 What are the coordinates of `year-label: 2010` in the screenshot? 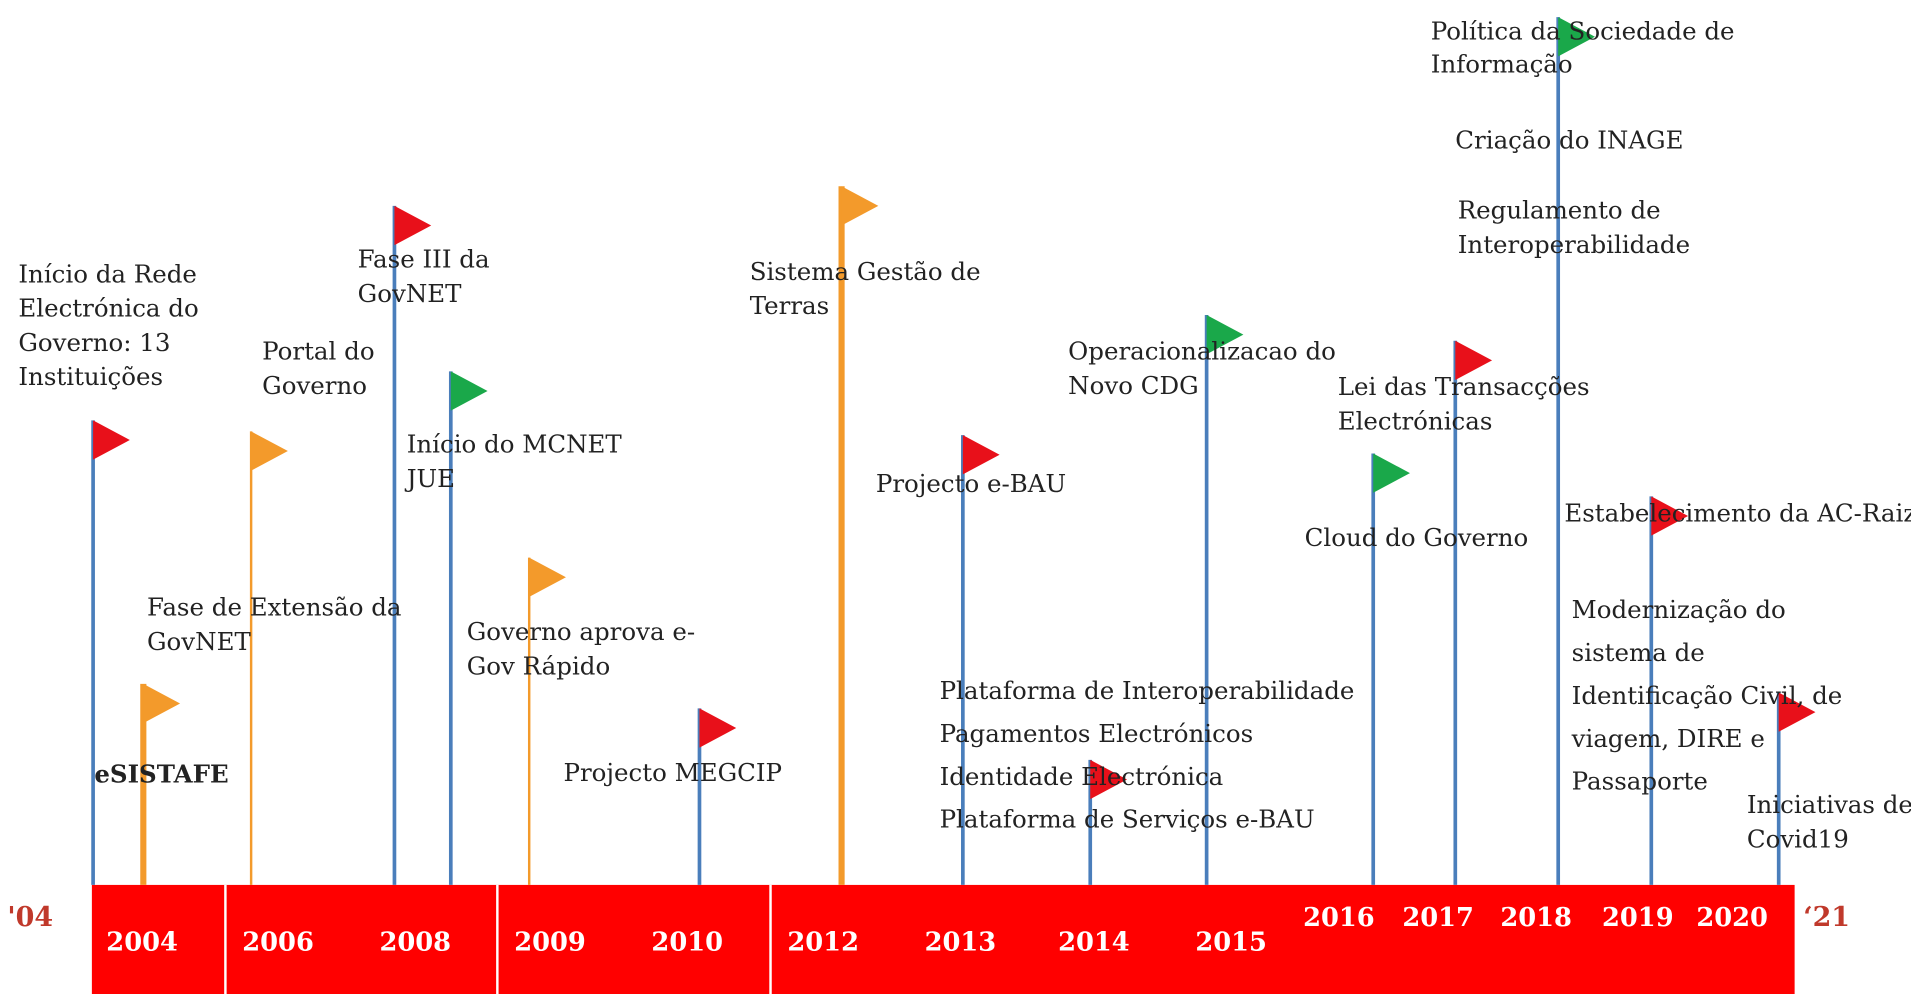 It's located at (687, 943).